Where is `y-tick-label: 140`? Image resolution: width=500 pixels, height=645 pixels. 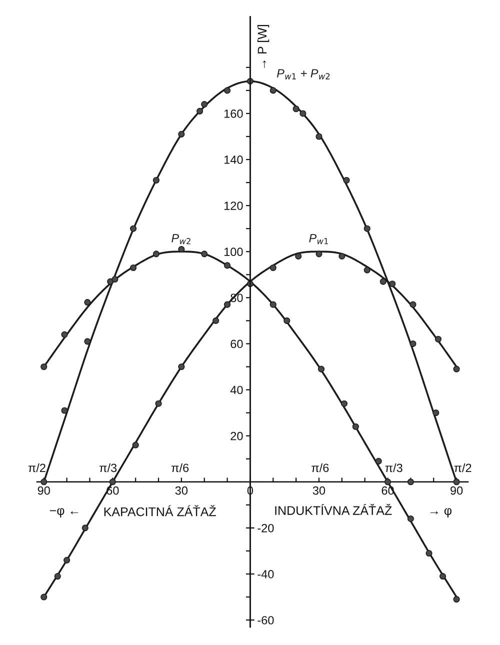 y-tick-label: 140 is located at coordinates (233, 160).